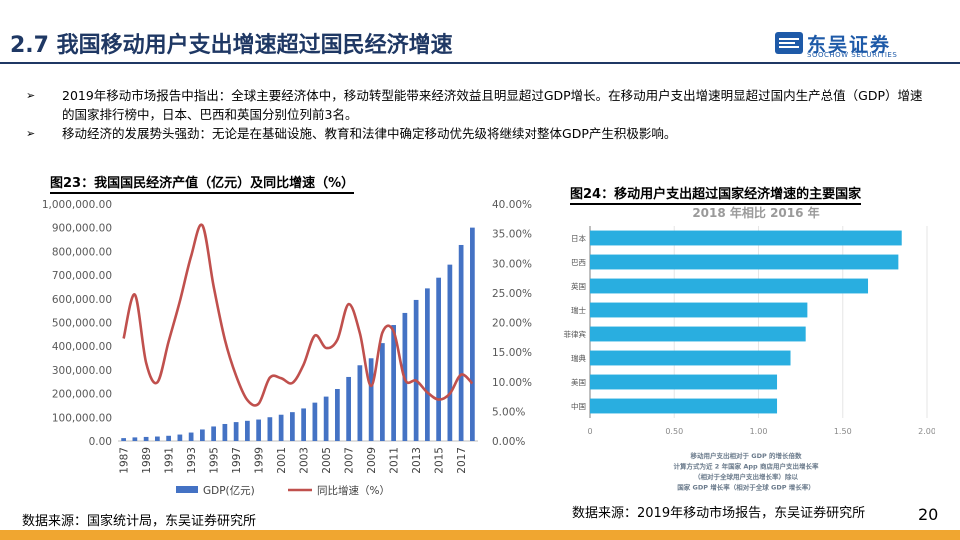 The width and height of the screenshot is (960, 540). What do you see at coordinates (215, 460) in the screenshot?
I see `x-tick-label: 1995` at bounding box center [215, 460].